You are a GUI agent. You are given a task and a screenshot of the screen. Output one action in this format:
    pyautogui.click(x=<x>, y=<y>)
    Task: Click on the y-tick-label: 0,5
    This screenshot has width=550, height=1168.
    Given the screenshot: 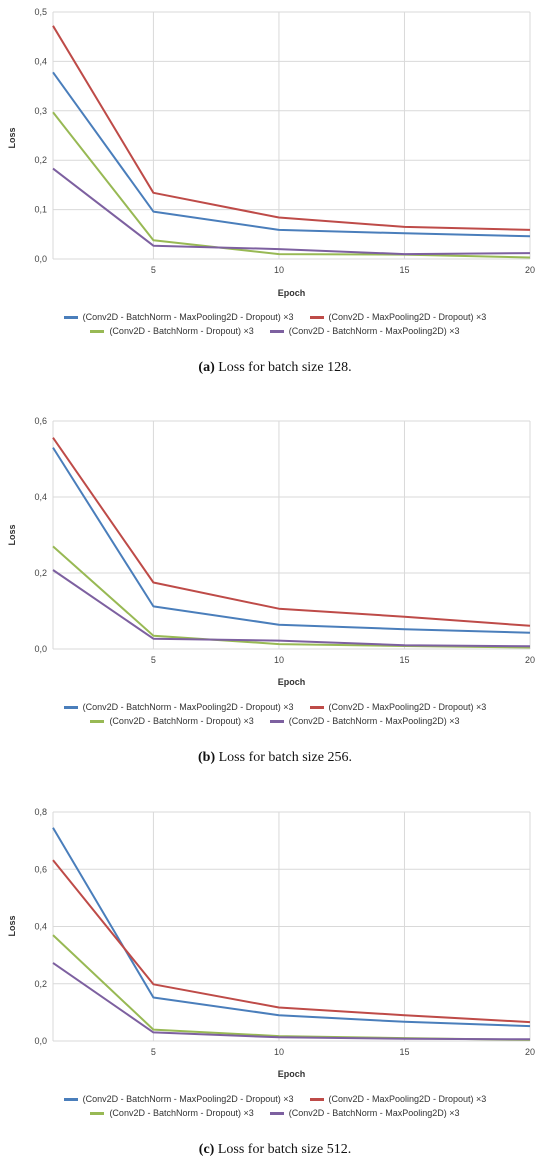 What is the action you would take?
    pyautogui.click(x=40, y=12)
    